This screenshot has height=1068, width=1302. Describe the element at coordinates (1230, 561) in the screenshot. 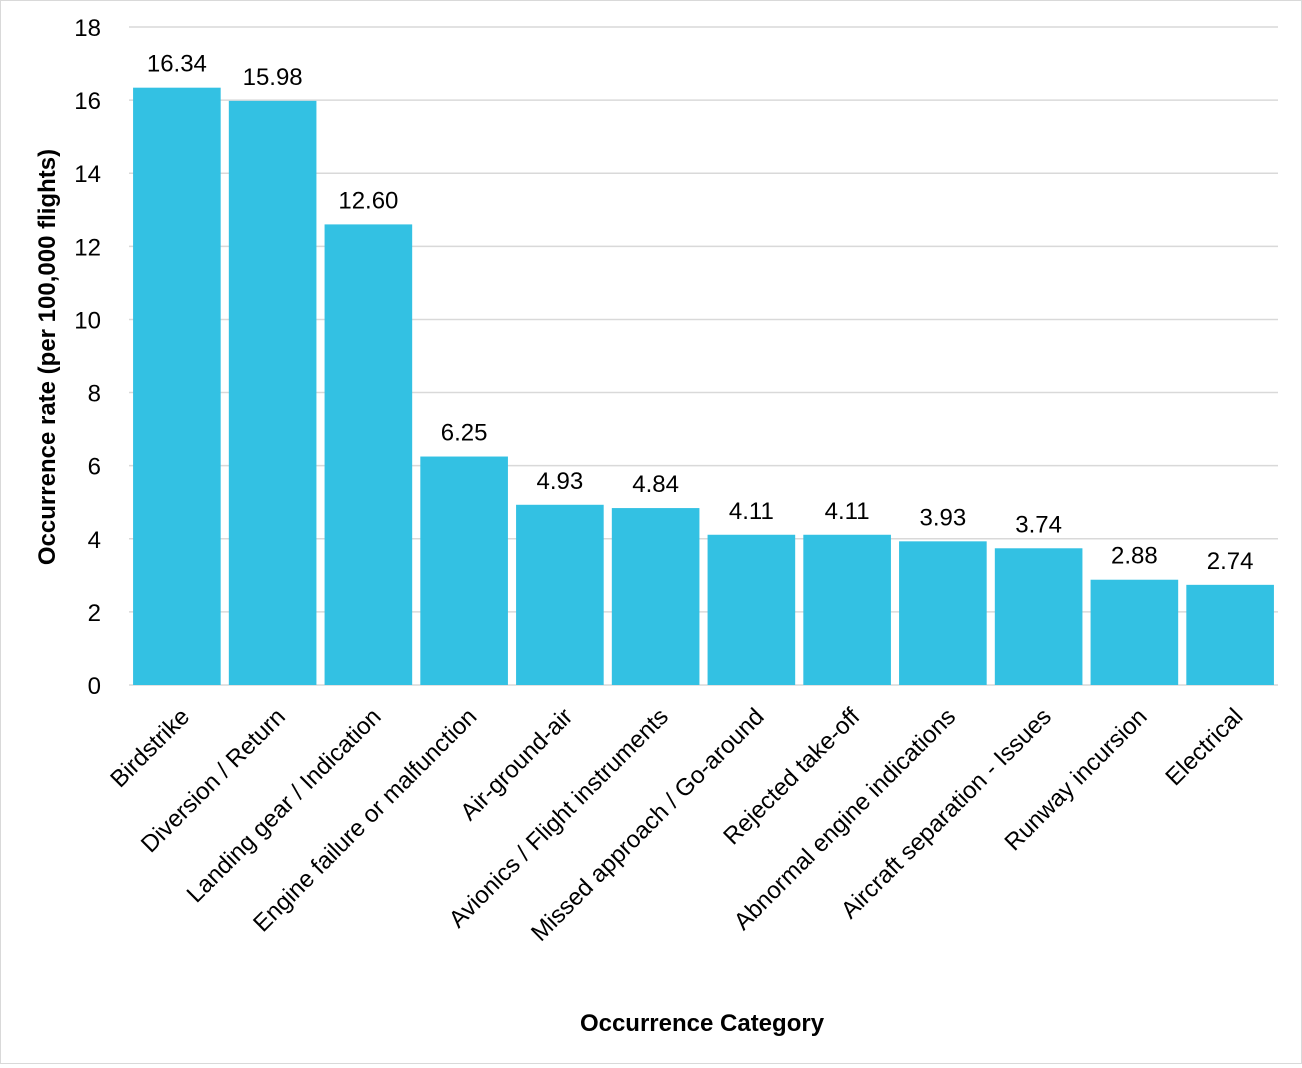

I see `bar-value-label: 2.74` at that location.